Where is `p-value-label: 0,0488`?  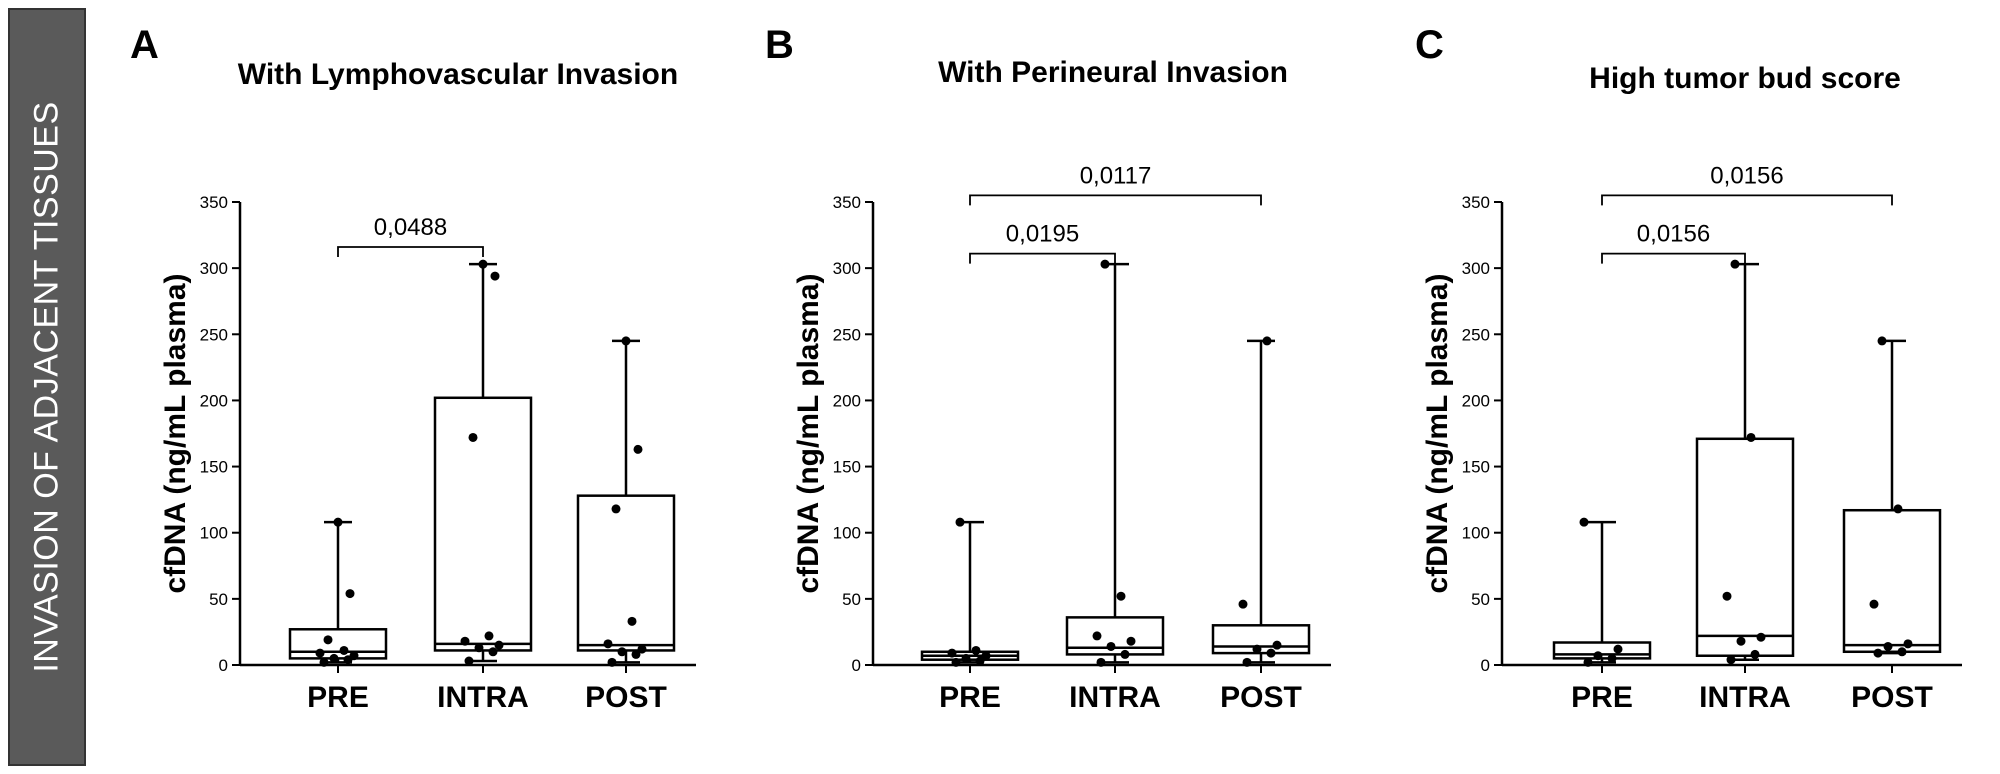
p-value-label: 0,0488 is located at coordinates (410, 227).